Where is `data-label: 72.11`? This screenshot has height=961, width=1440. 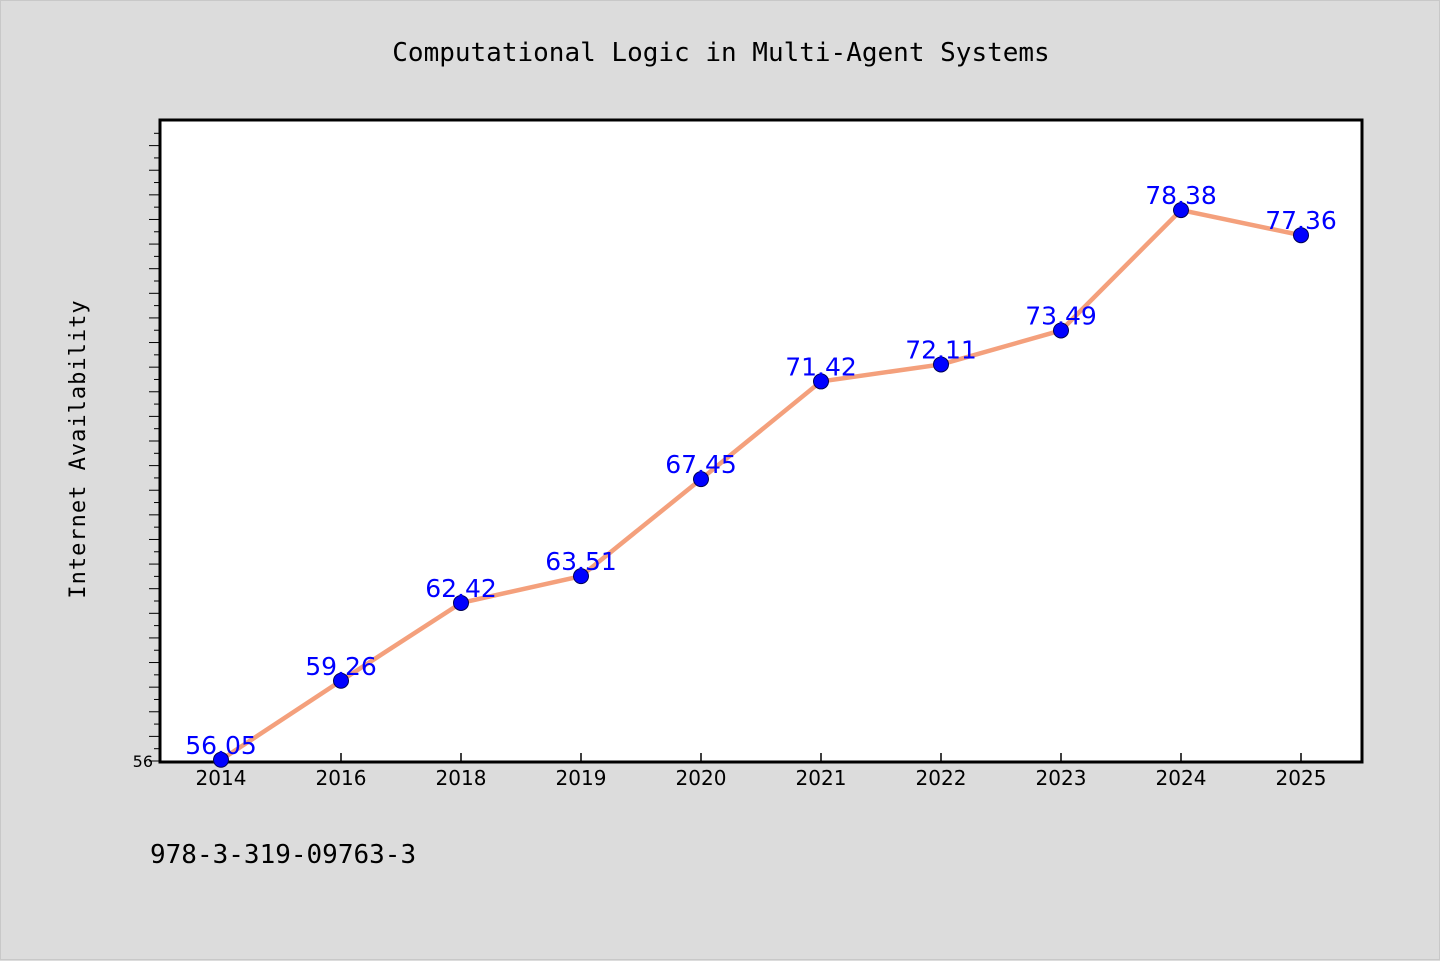
data-label: 72.11 is located at coordinates (941, 349).